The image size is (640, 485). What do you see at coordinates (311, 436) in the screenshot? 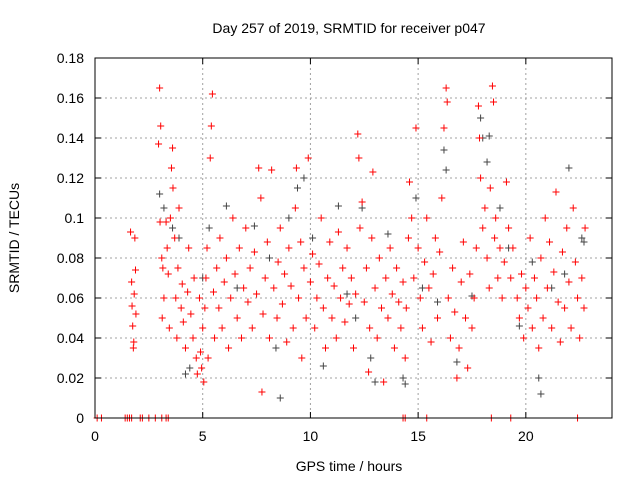
I see `x-tick-label: 10` at bounding box center [311, 436].